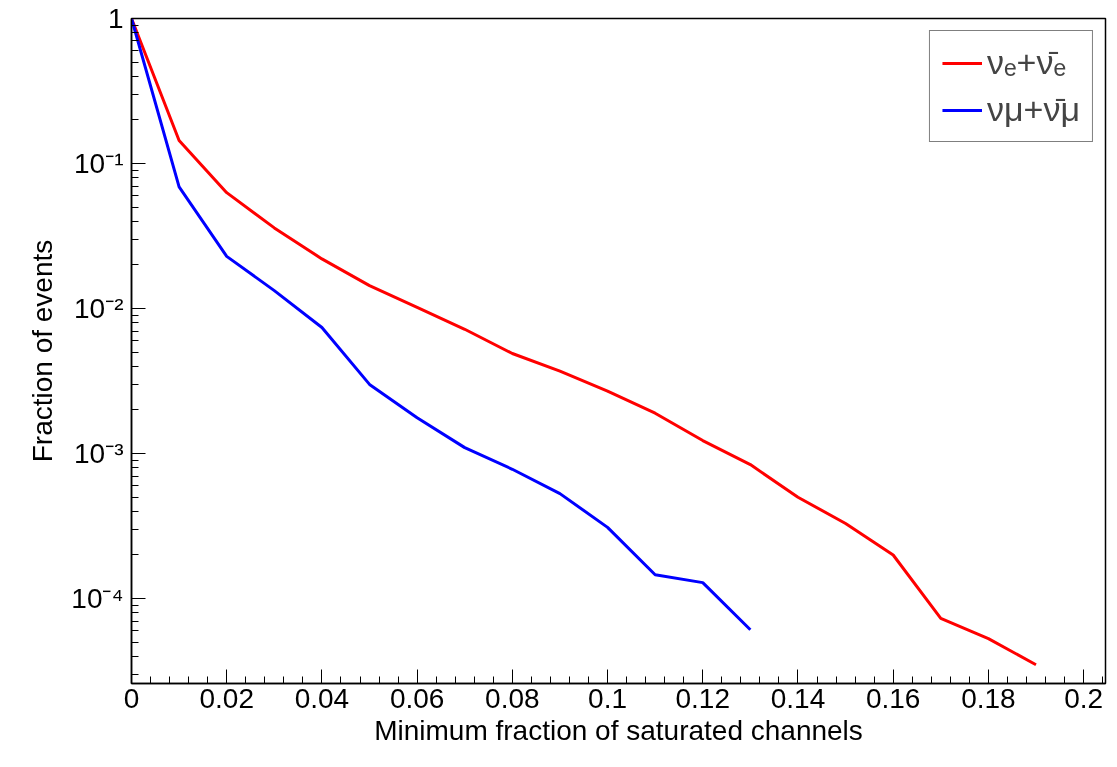  Describe the element at coordinates (988, 698) in the screenshot. I see `x-tick-label: 0.18` at that location.